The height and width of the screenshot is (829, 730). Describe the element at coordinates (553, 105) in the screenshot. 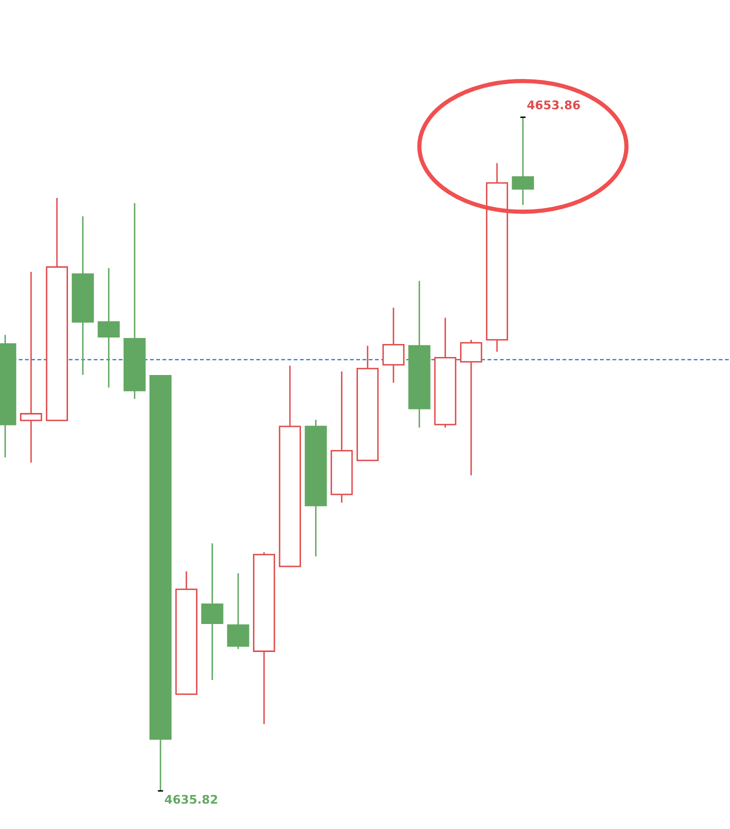

I see `annotation: 4653.86` at that location.